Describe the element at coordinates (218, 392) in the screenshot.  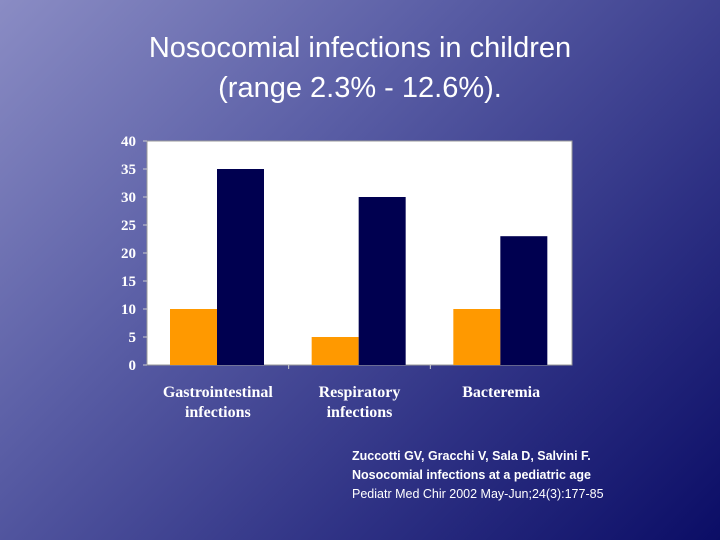
I see `category-label-1-line-1: Gastrointestinal` at that location.